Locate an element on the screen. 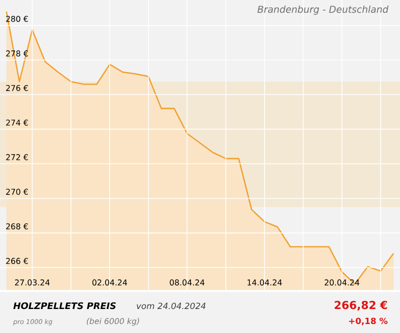 The image size is (400, 333). text: HOLZPELLETS PREIS is located at coordinates (64, 306).